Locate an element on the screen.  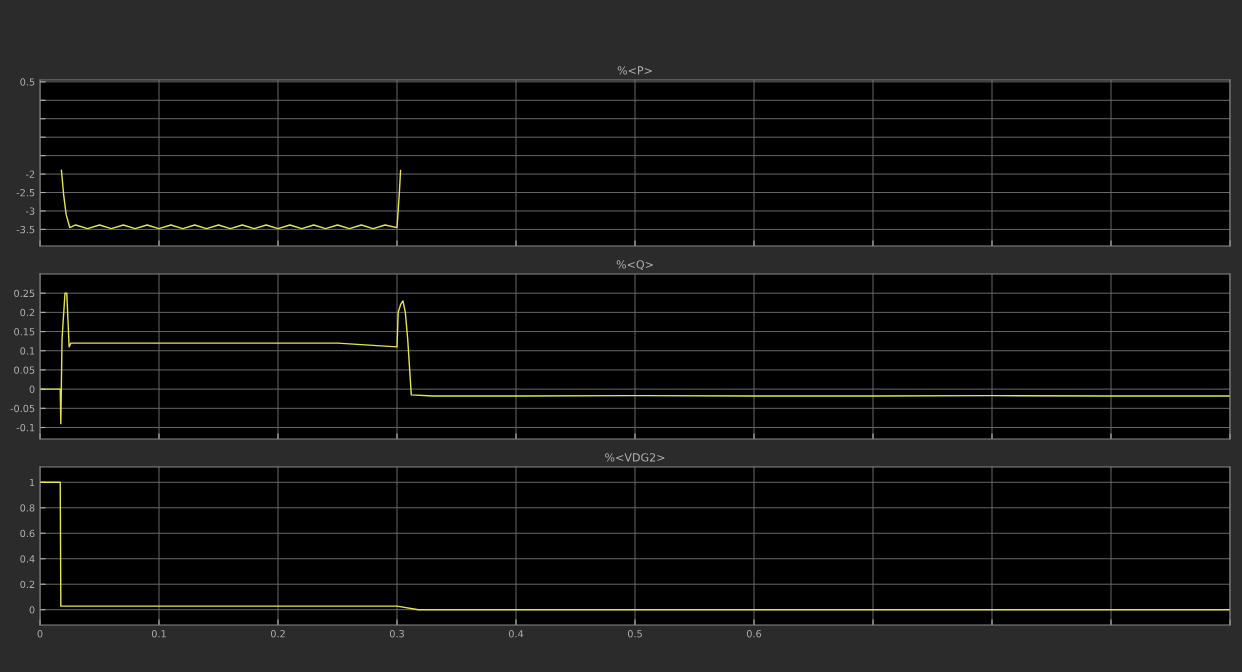
y-tick-label: 0.5 is located at coordinates (27, 82).